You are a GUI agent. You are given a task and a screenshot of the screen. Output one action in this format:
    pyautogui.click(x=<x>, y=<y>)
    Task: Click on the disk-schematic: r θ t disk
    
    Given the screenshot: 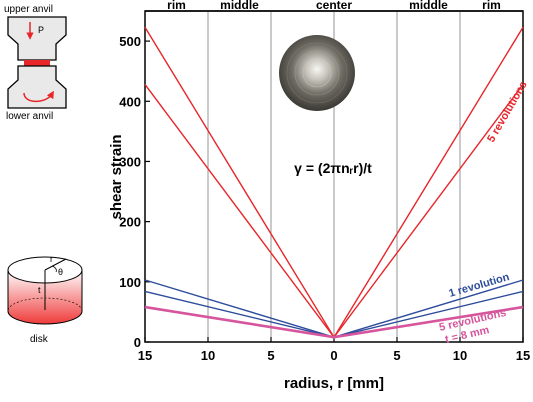 What is the action you would take?
    pyautogui.click(x=45, y=299)
    